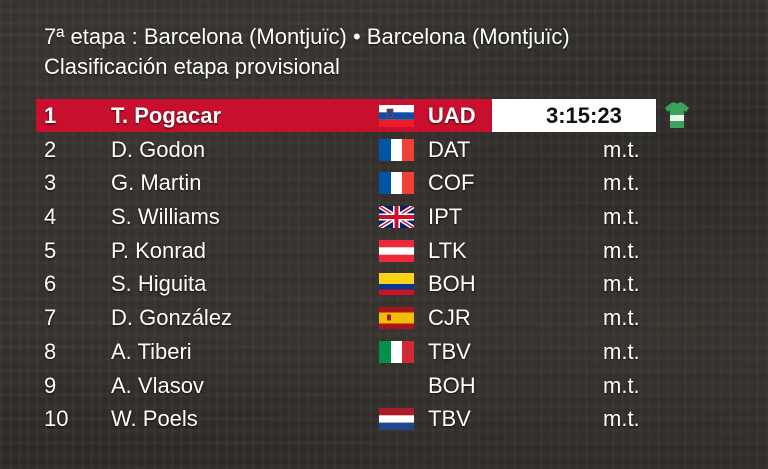  I want to click on uk-flag, so click(396, 217).